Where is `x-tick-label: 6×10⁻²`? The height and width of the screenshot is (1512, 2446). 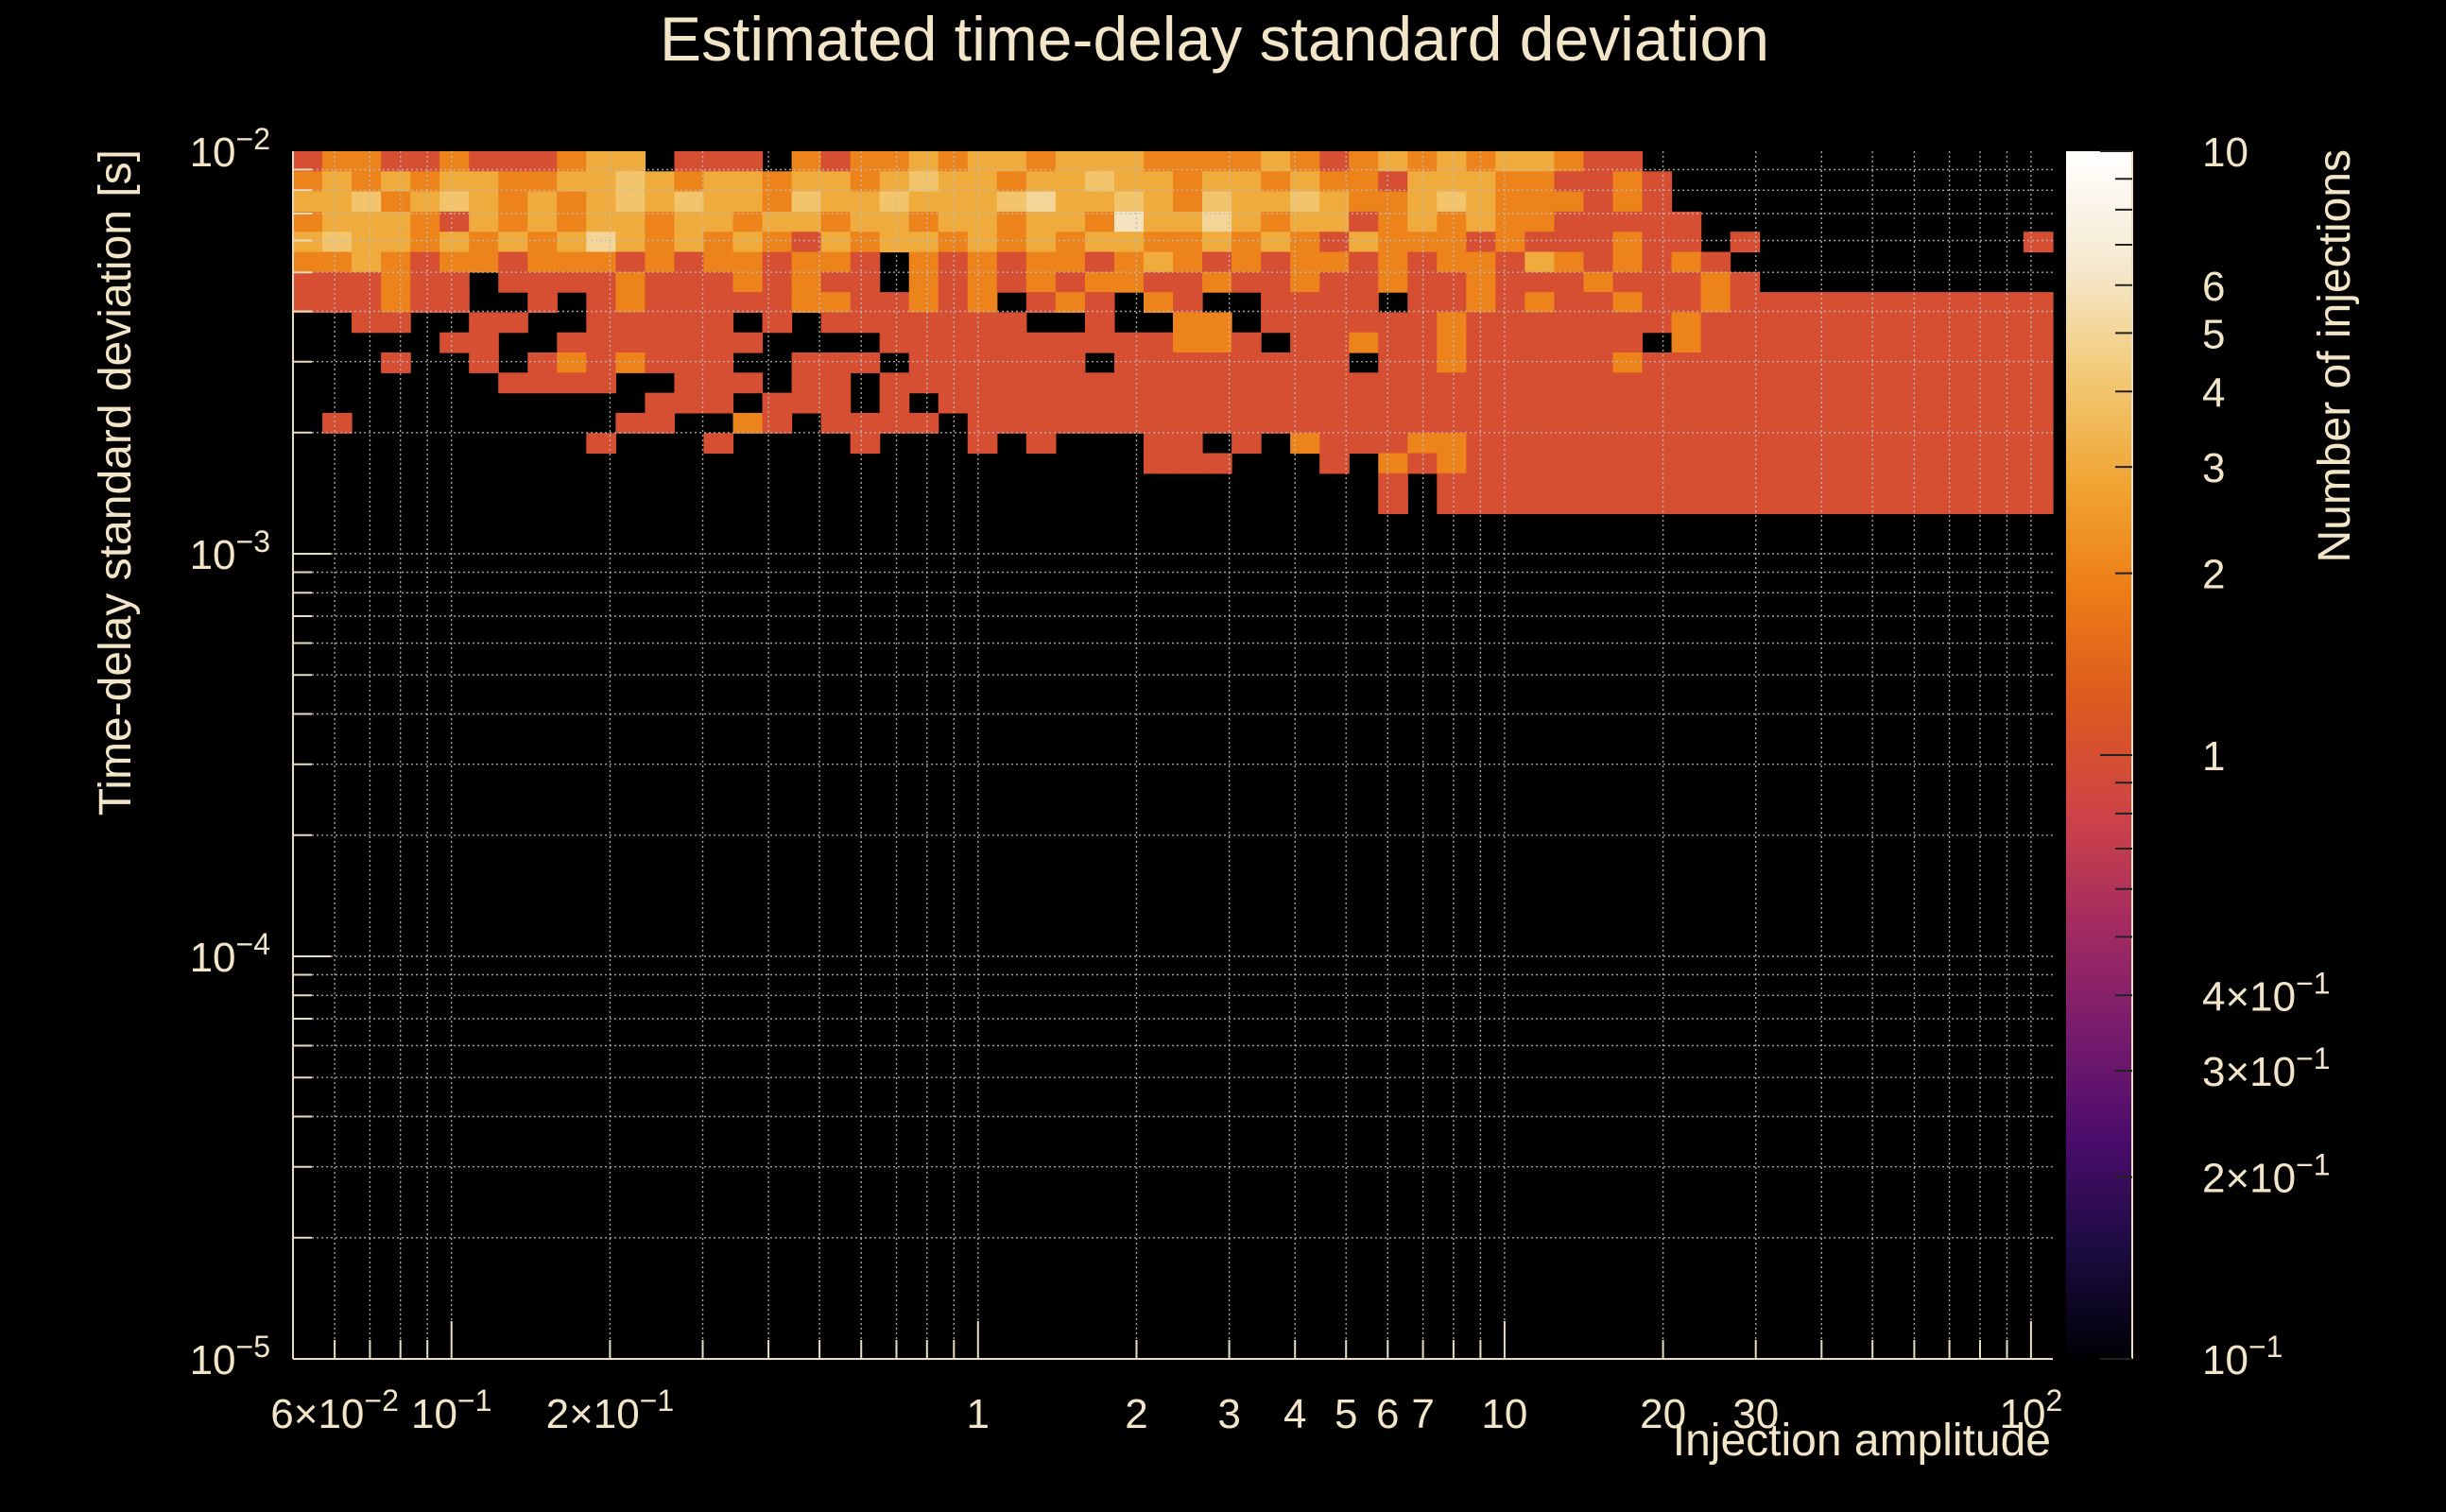 x-tick-label: 6×10⁻² is located at coordinates (334, 1410).